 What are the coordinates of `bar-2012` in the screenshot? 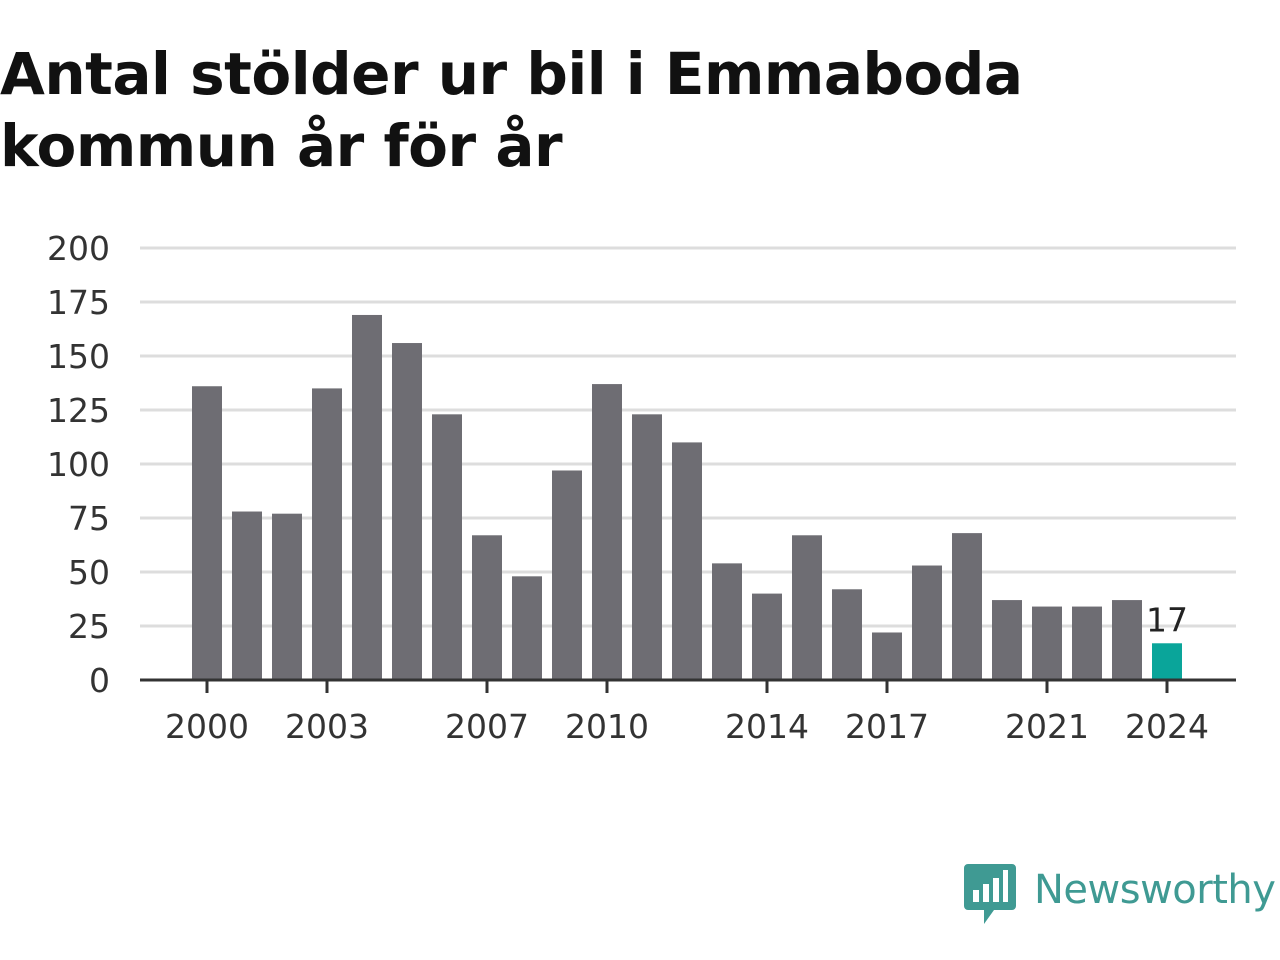 It's located at (687, 561).